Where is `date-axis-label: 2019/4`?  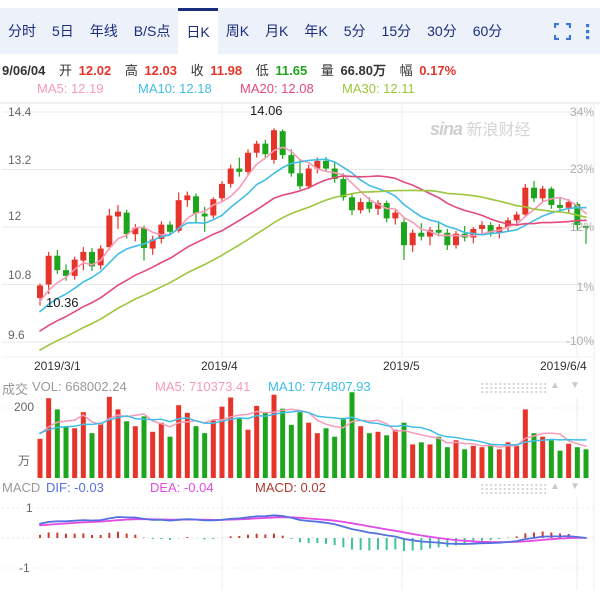
date-axis-label: 2019/4 is located at coordinates (219, 366).